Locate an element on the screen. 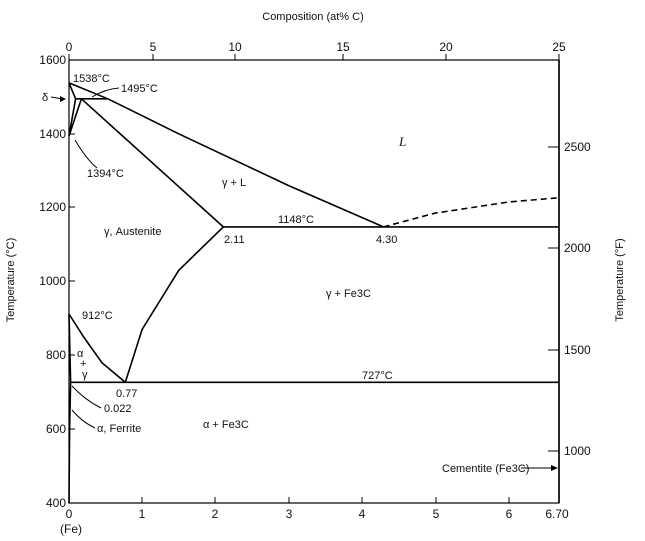 Image resolution: width=645 pixels, height=541 pixels. top-tick-label: 0 is located at coordinates (69, 47).